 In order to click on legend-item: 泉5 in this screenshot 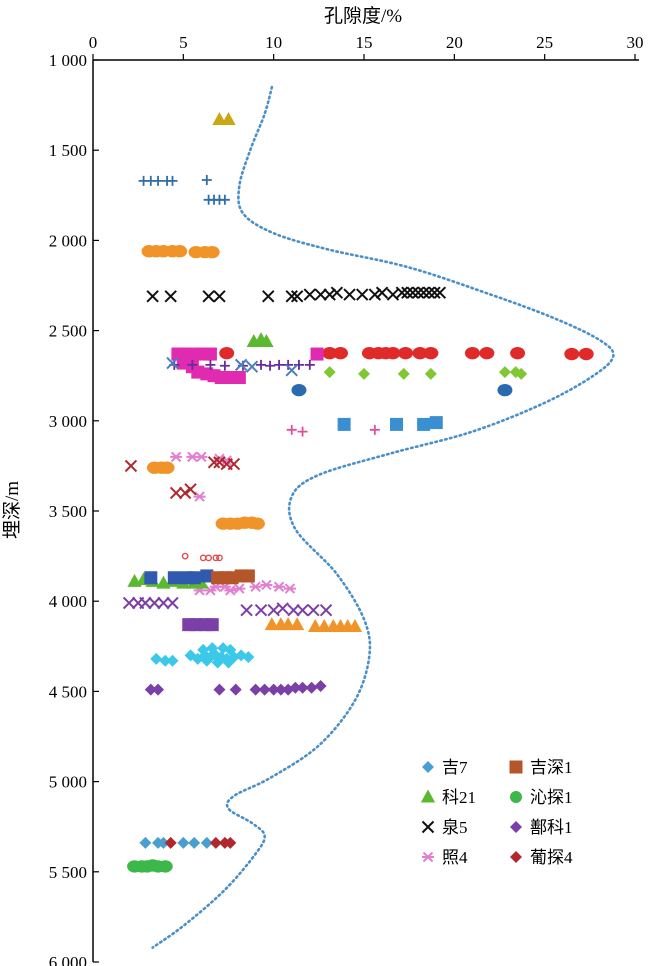, I will do `click(444, 827)`.